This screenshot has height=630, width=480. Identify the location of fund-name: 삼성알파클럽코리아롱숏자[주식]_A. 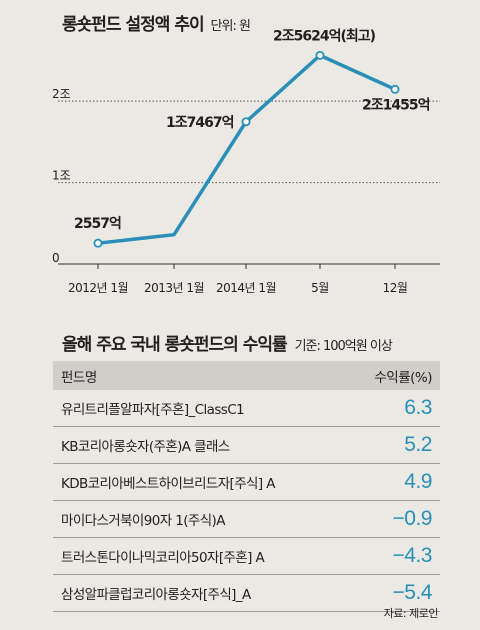
(200, 593).